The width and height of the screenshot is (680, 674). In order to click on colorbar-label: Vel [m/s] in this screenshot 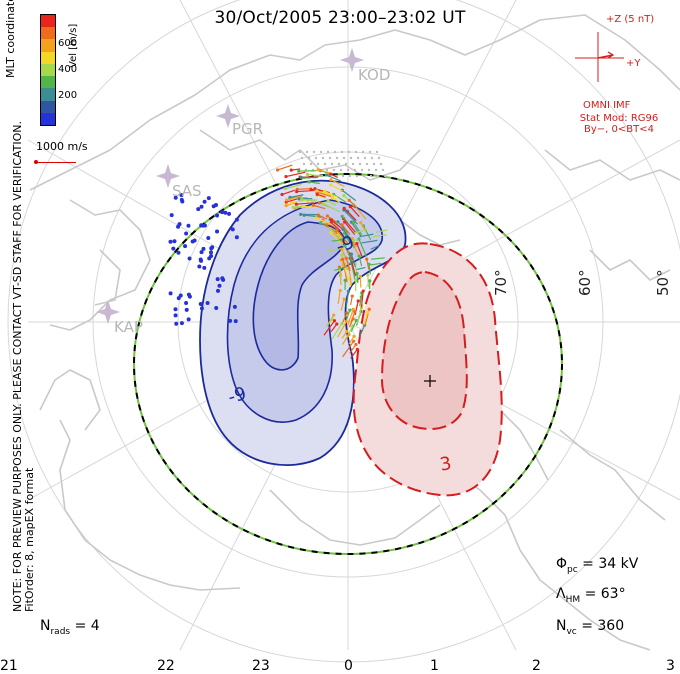, I will do `click(73, 45)`.